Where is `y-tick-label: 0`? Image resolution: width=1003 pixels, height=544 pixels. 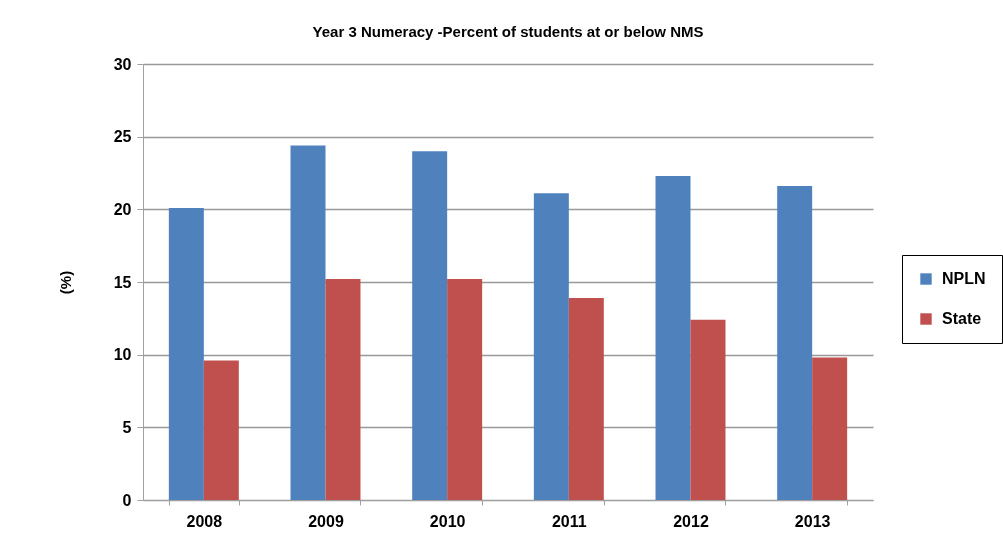
y-tick-label: 0 is located at coordinates (127, 500).